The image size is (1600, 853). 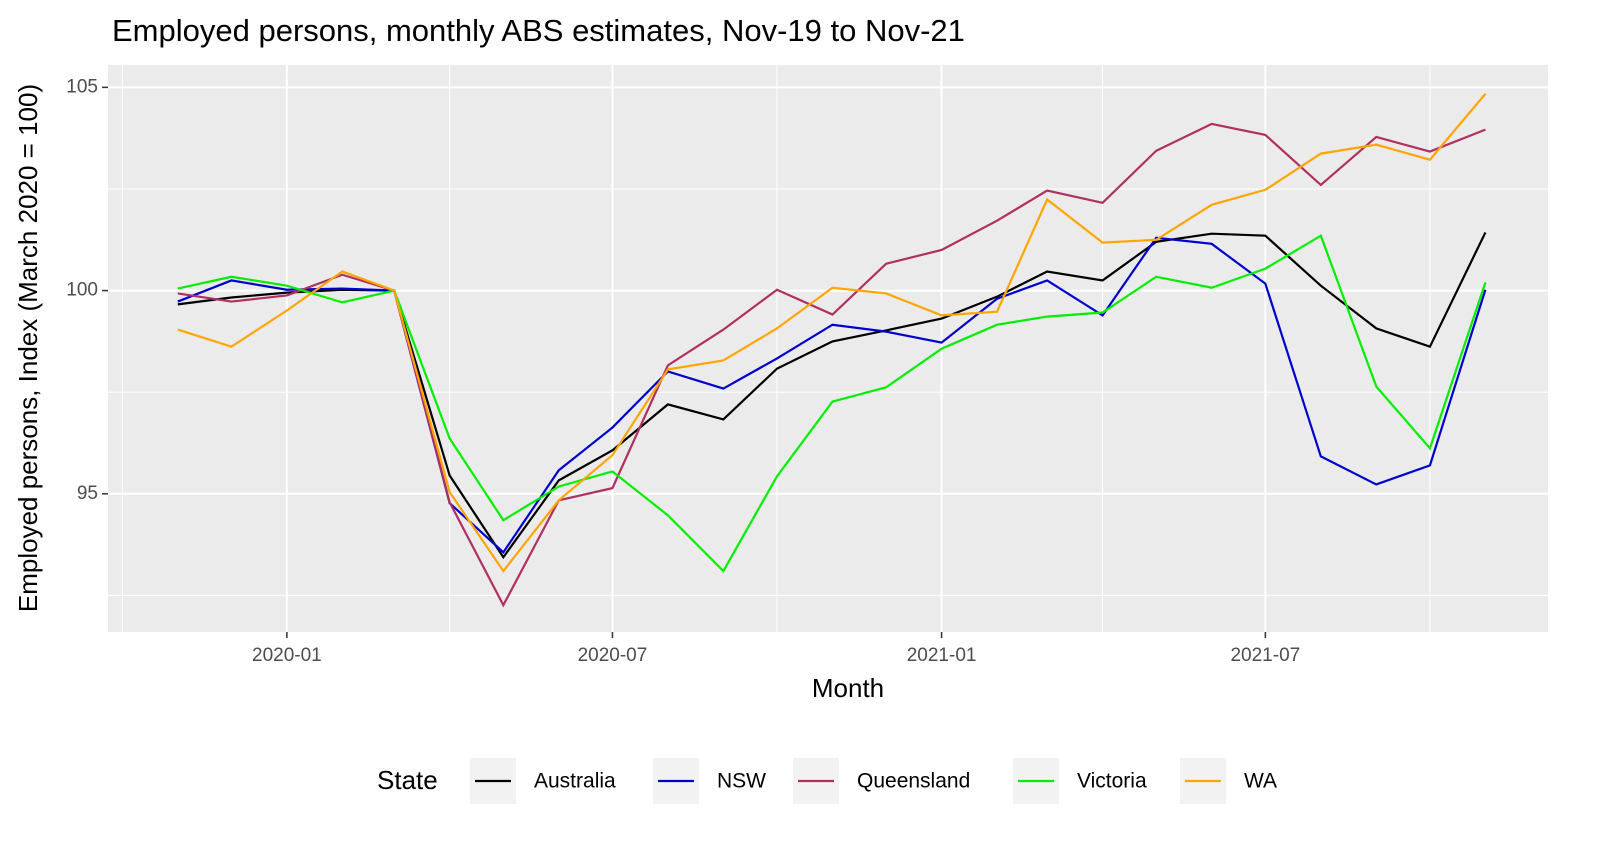 I want to click on legend-label: Victoria, so click(x=1112, y=781).